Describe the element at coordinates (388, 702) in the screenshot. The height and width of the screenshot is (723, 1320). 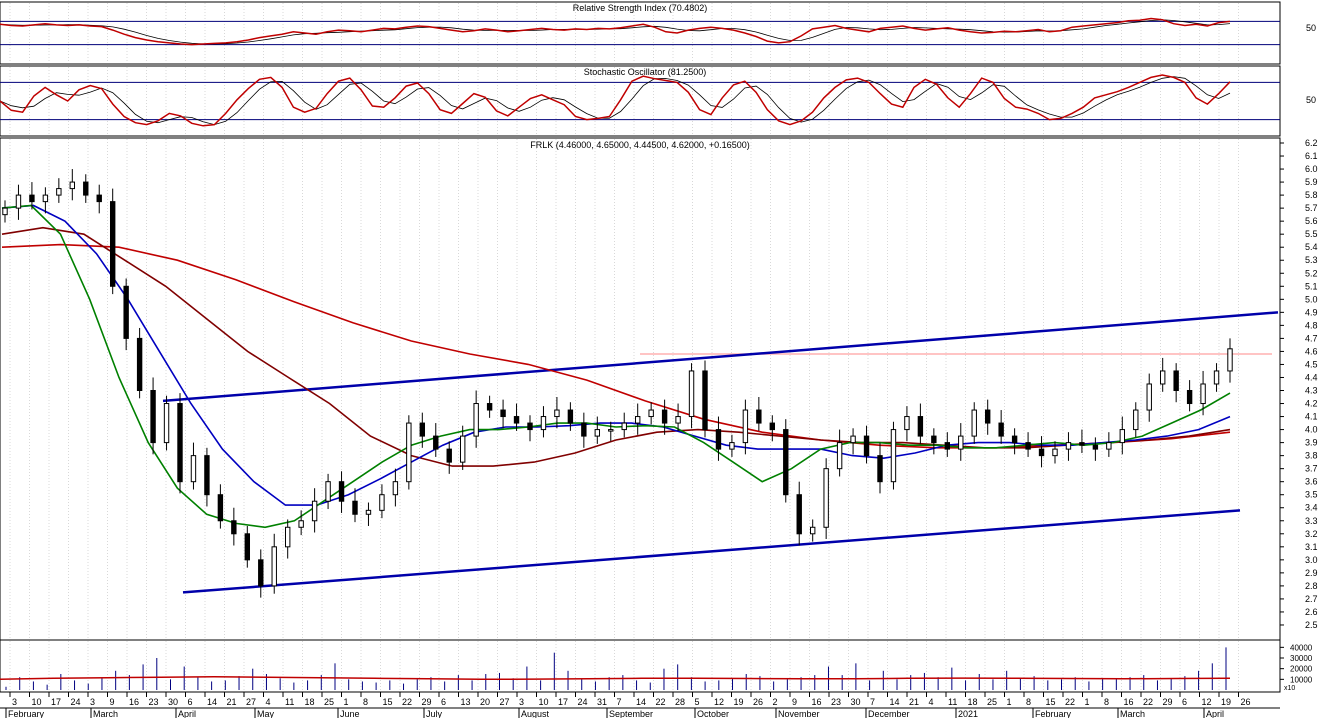
I see `x-tick-label: 15` at that location.